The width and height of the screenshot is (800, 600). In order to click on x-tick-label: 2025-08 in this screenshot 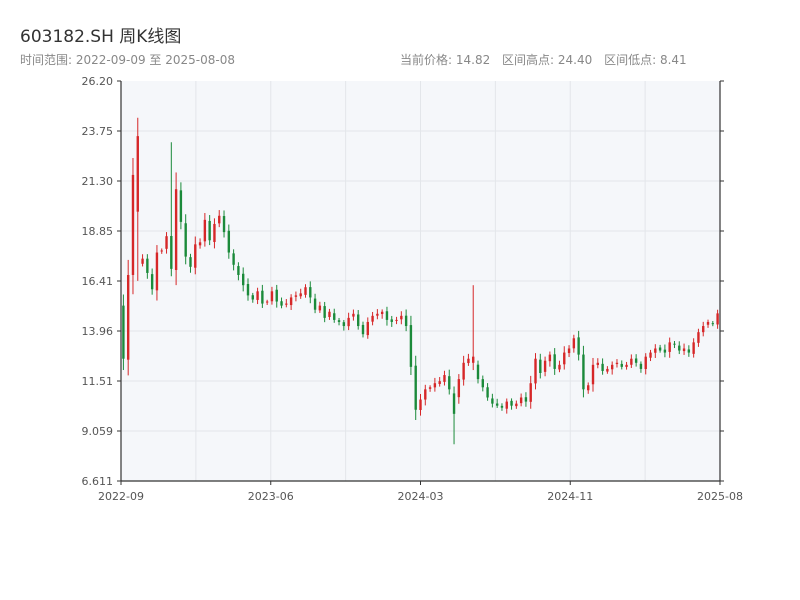, I will do `click(720, 496)`.